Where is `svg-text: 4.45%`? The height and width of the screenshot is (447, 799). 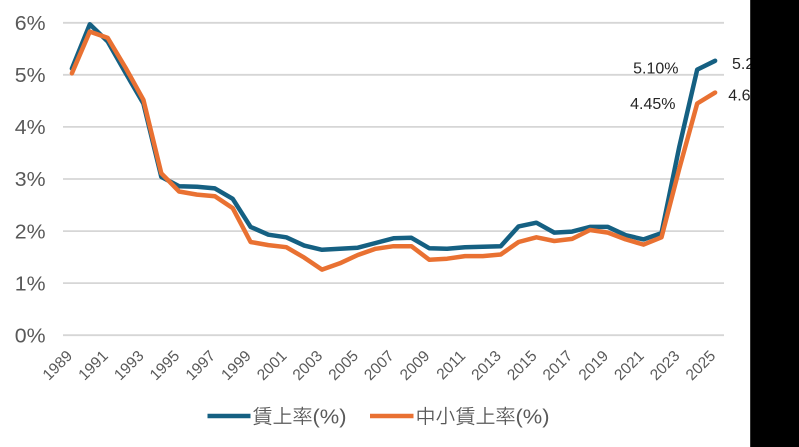
svg-text: 4.45% is located at coordinates (652, 104).